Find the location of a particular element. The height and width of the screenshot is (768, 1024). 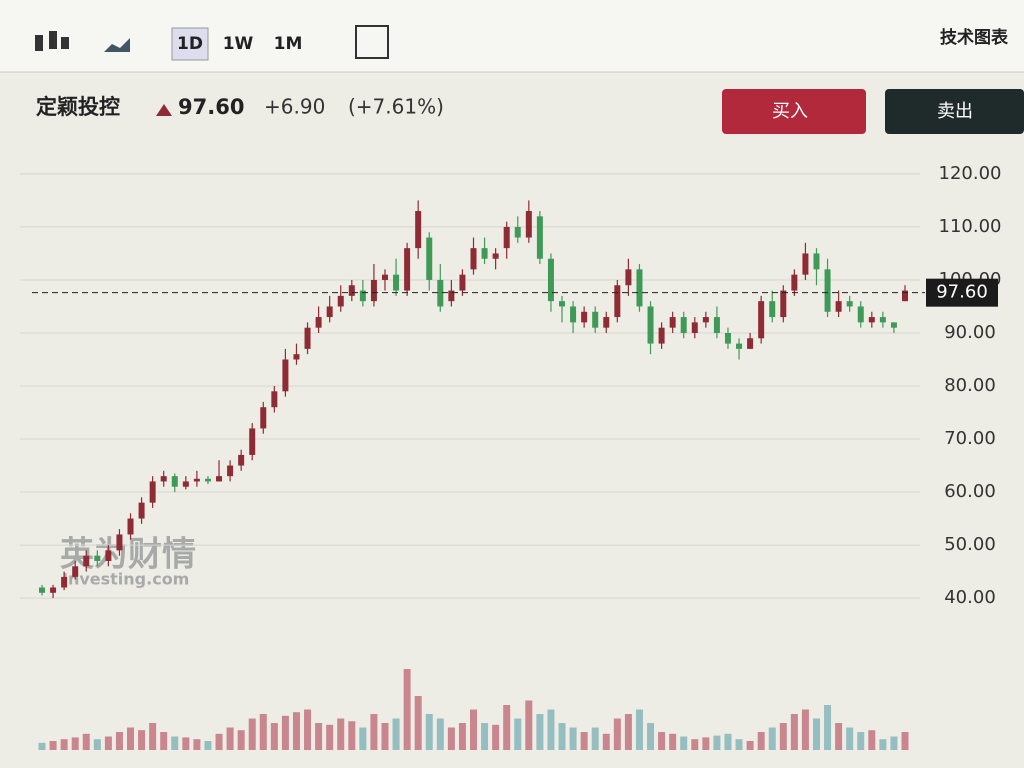

y-tick-label: 60.00 is located at coordinates (970, 491).